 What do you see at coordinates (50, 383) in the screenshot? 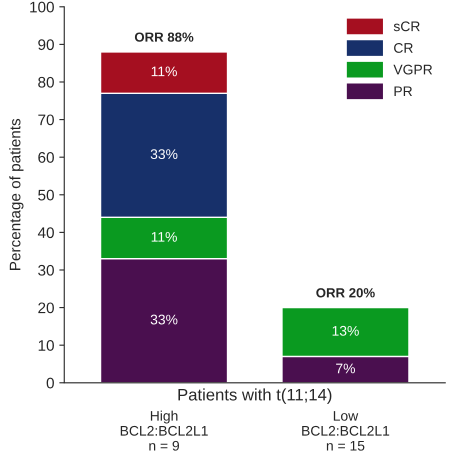
I see `y-tick-label: 0` at bounding box center [50, 383].